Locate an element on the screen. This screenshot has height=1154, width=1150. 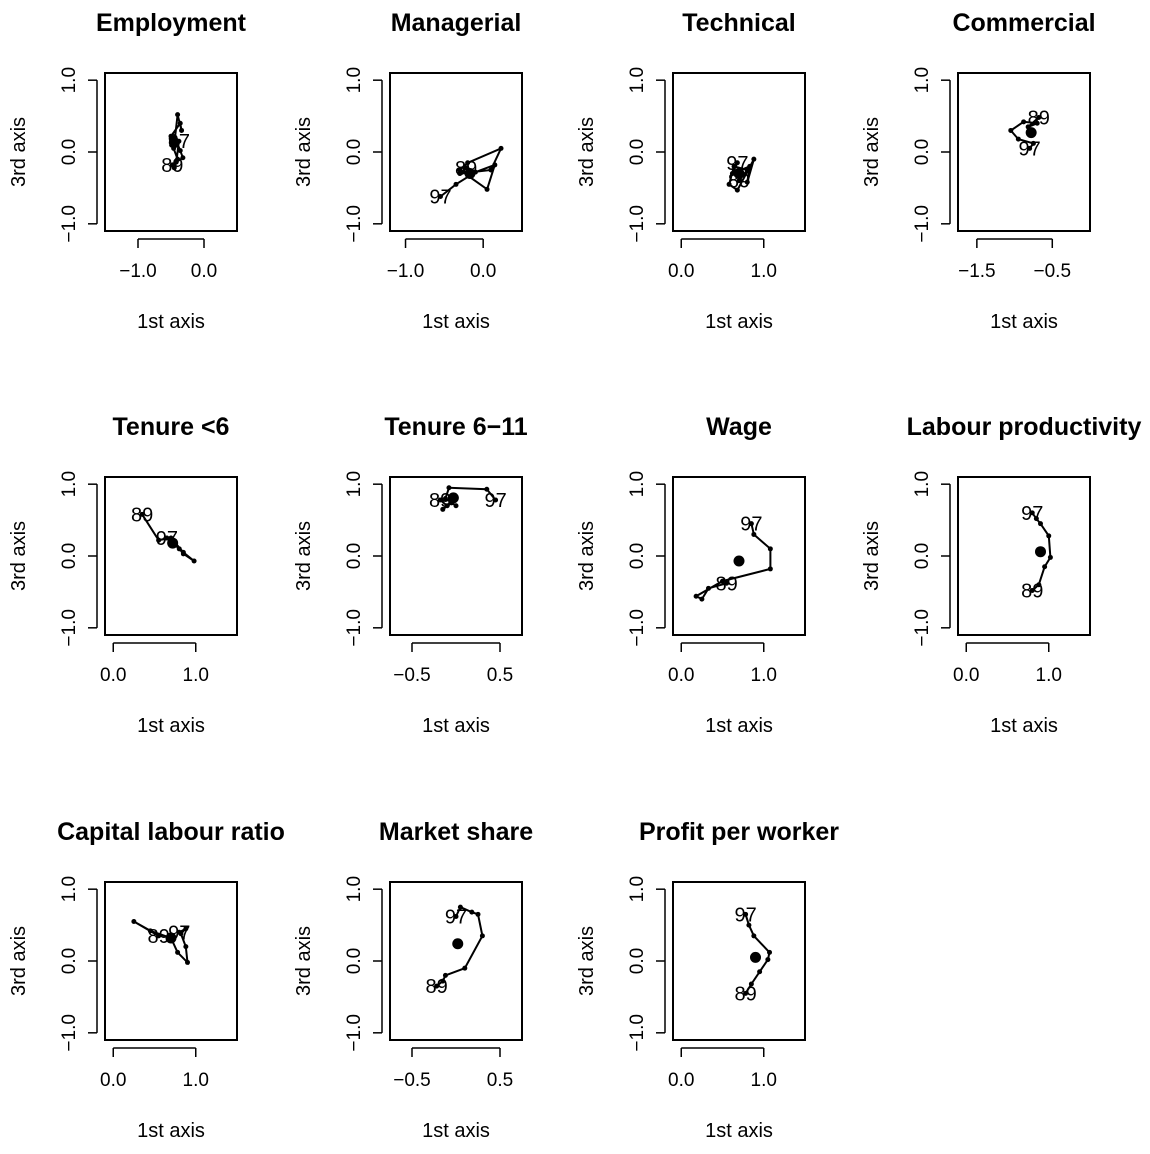
x-axis: −0.5 0.5 1st axis is located at coordinates (453, 1094).